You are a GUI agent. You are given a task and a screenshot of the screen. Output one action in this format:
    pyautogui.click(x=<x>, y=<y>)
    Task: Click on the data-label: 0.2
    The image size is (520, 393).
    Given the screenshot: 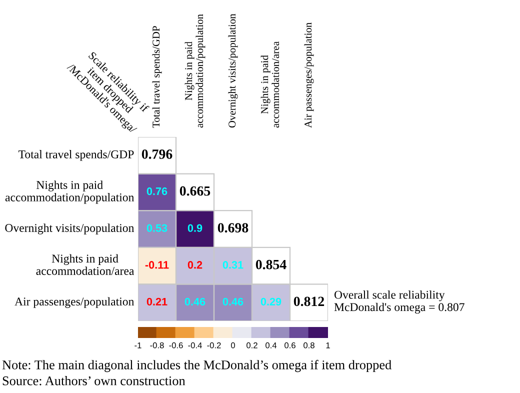 What is the action you would take?
    pyautogui.click(x=195, y=265)
    